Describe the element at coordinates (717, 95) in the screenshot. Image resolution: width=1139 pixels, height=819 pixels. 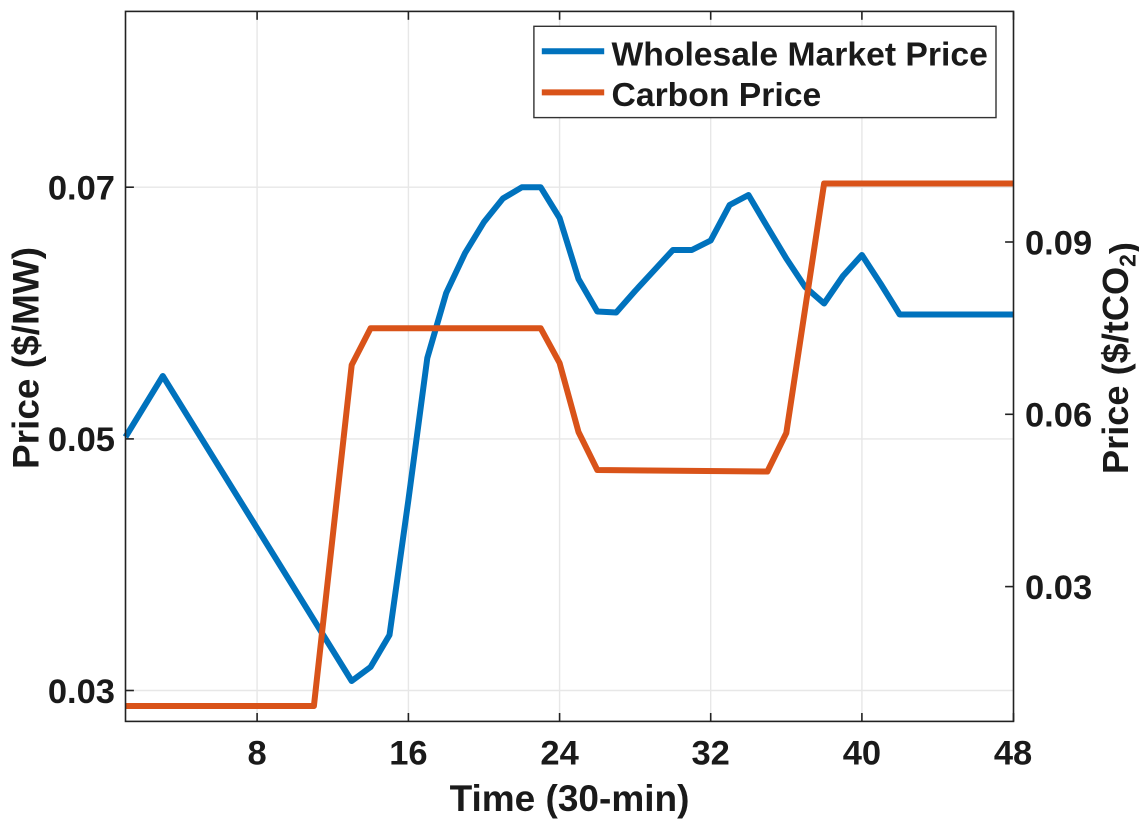
I see `svg-text: Carbon Price` at that location.